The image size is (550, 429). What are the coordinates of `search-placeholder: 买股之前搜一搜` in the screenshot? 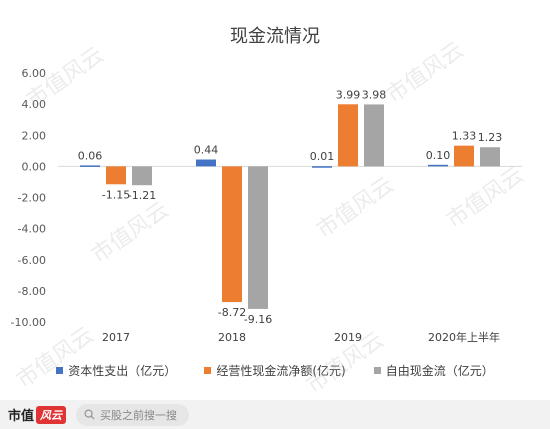 It's located at (139, 415).